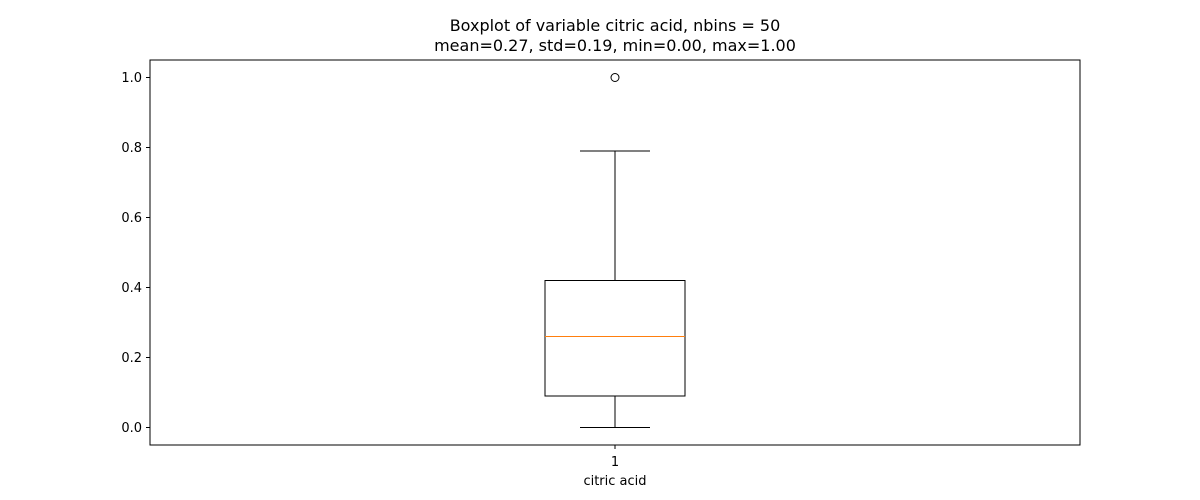 The height and width of the screenshot is (500, 1200). Describe the element at coordinates (131, 288) in the screenshot. I see `y-tick-label: 0.4` at that location.